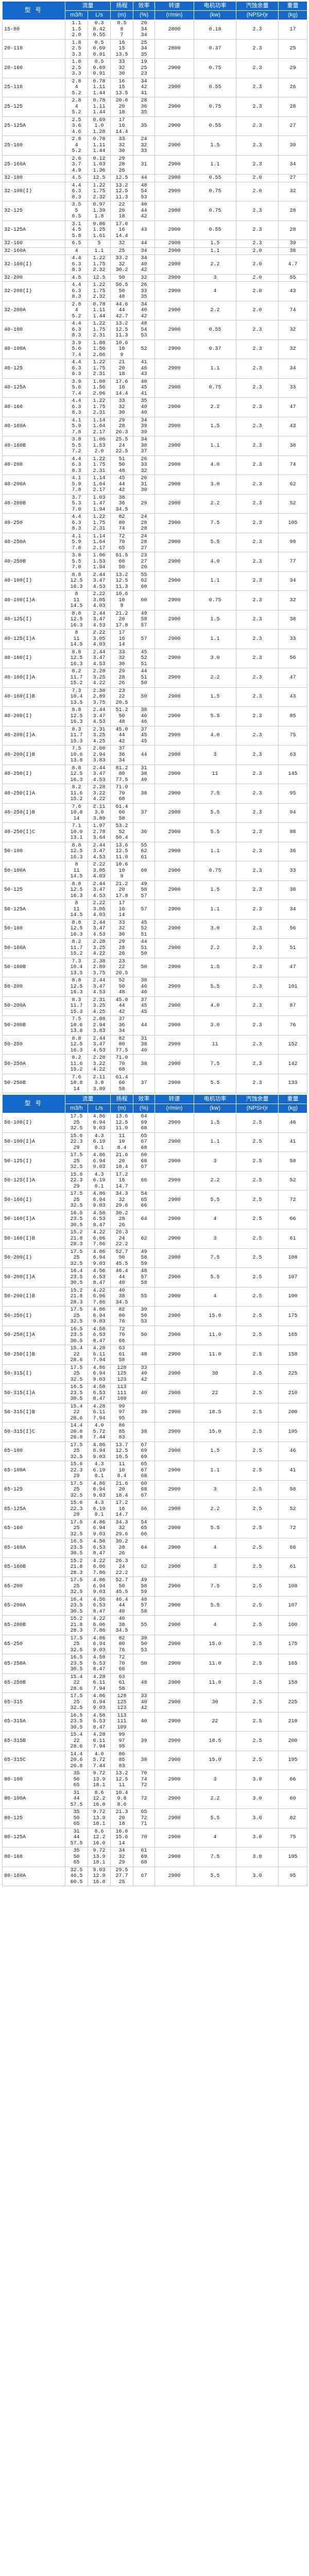  I want to click on cell-flow-m3h: 1.8 2.5 3.3, so click(76, 49).